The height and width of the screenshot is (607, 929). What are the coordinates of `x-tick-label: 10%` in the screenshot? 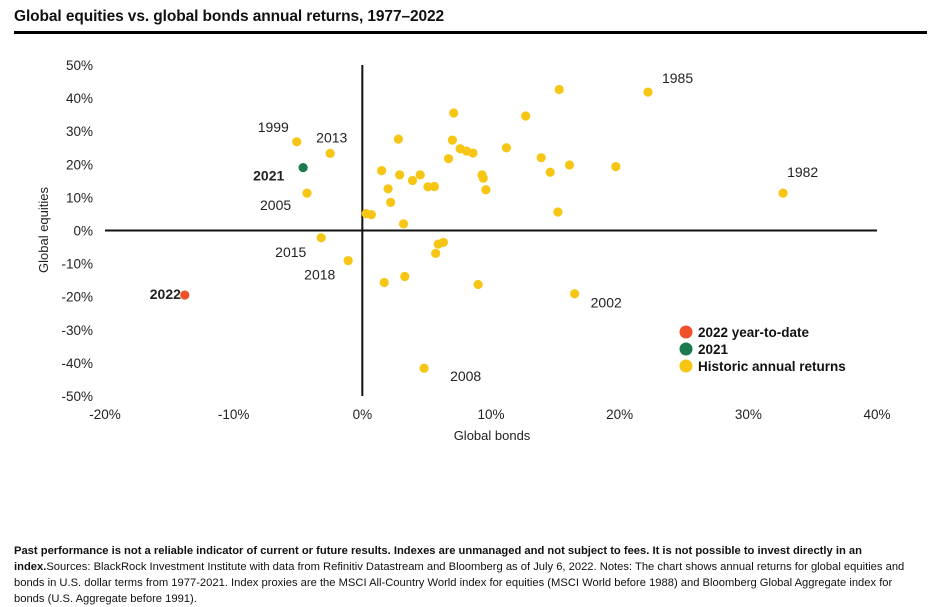 It's located at (490, 414).